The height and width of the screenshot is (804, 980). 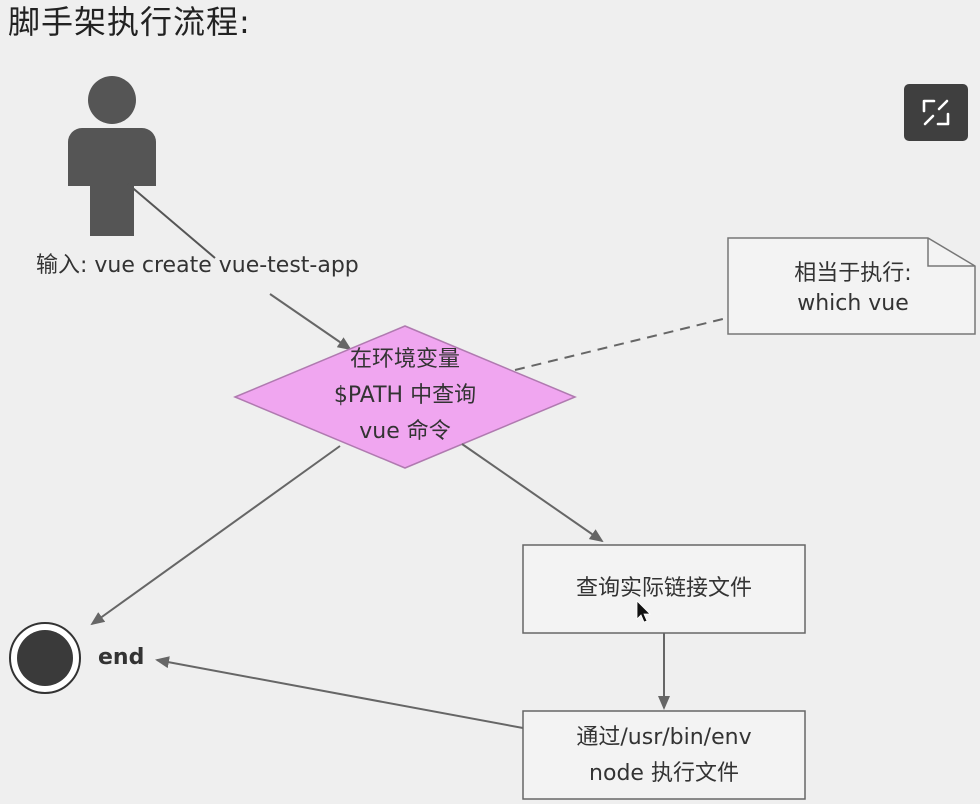 I want to click on note-line-2: which vue, so click(x=853, y=303).